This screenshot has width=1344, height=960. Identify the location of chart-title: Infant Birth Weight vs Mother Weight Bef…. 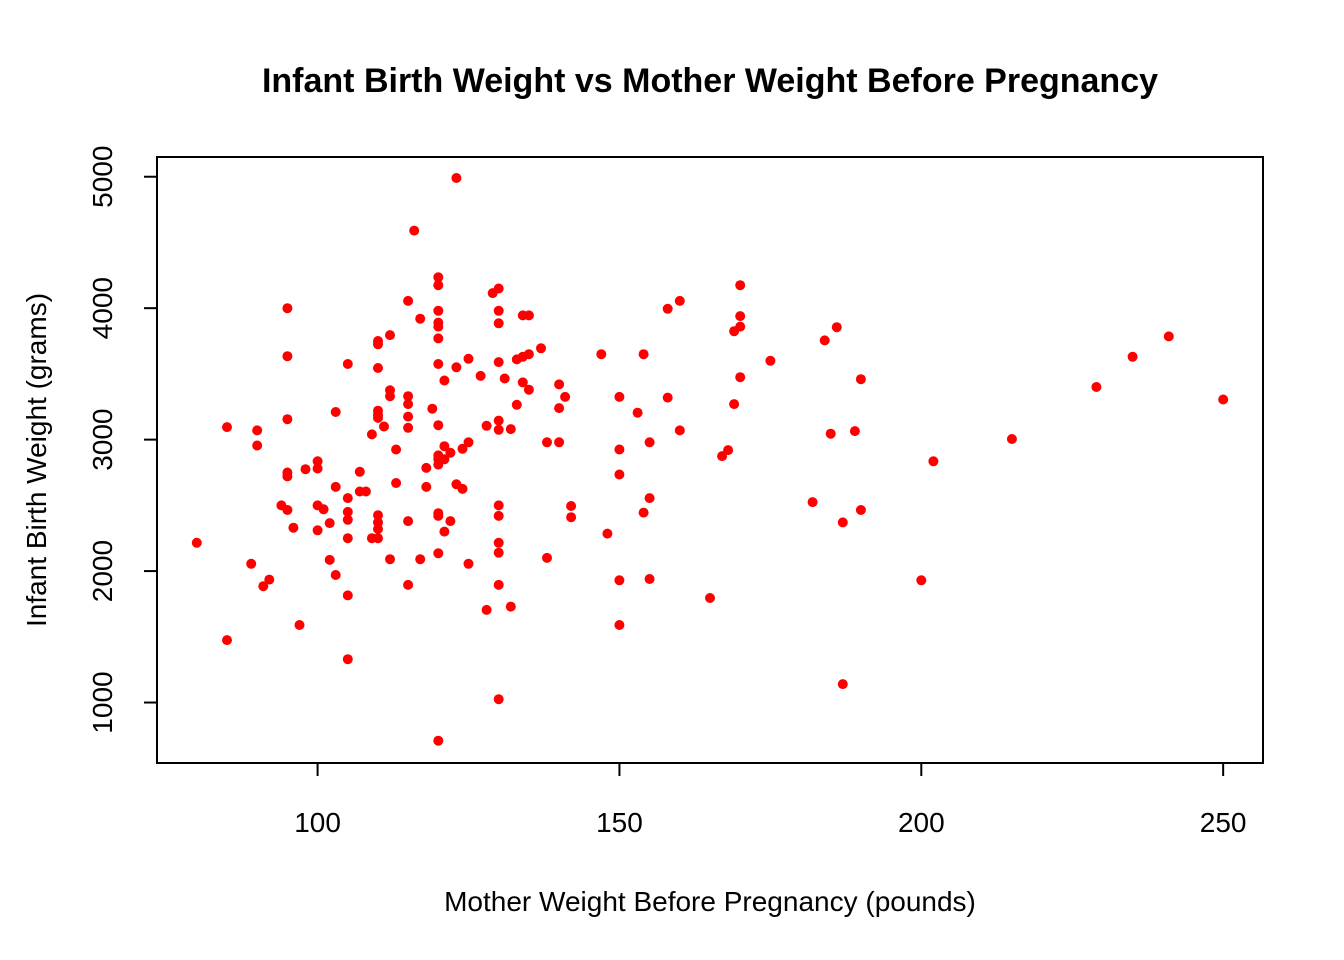
(710, 81).